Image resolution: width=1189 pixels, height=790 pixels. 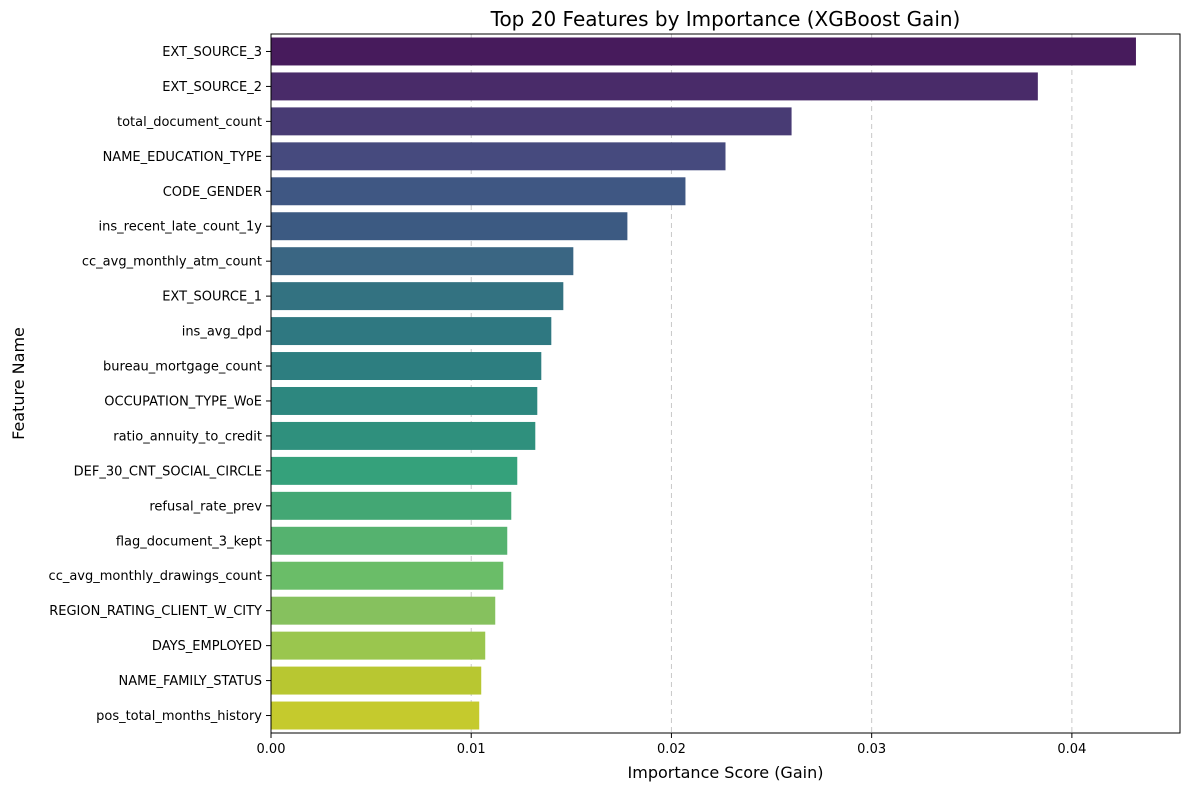 What do you see at coordinates (182, 367) in the screenshot?
I see `y-tick-label: bureau_mortgage_count` at bounding box center [182, 367].